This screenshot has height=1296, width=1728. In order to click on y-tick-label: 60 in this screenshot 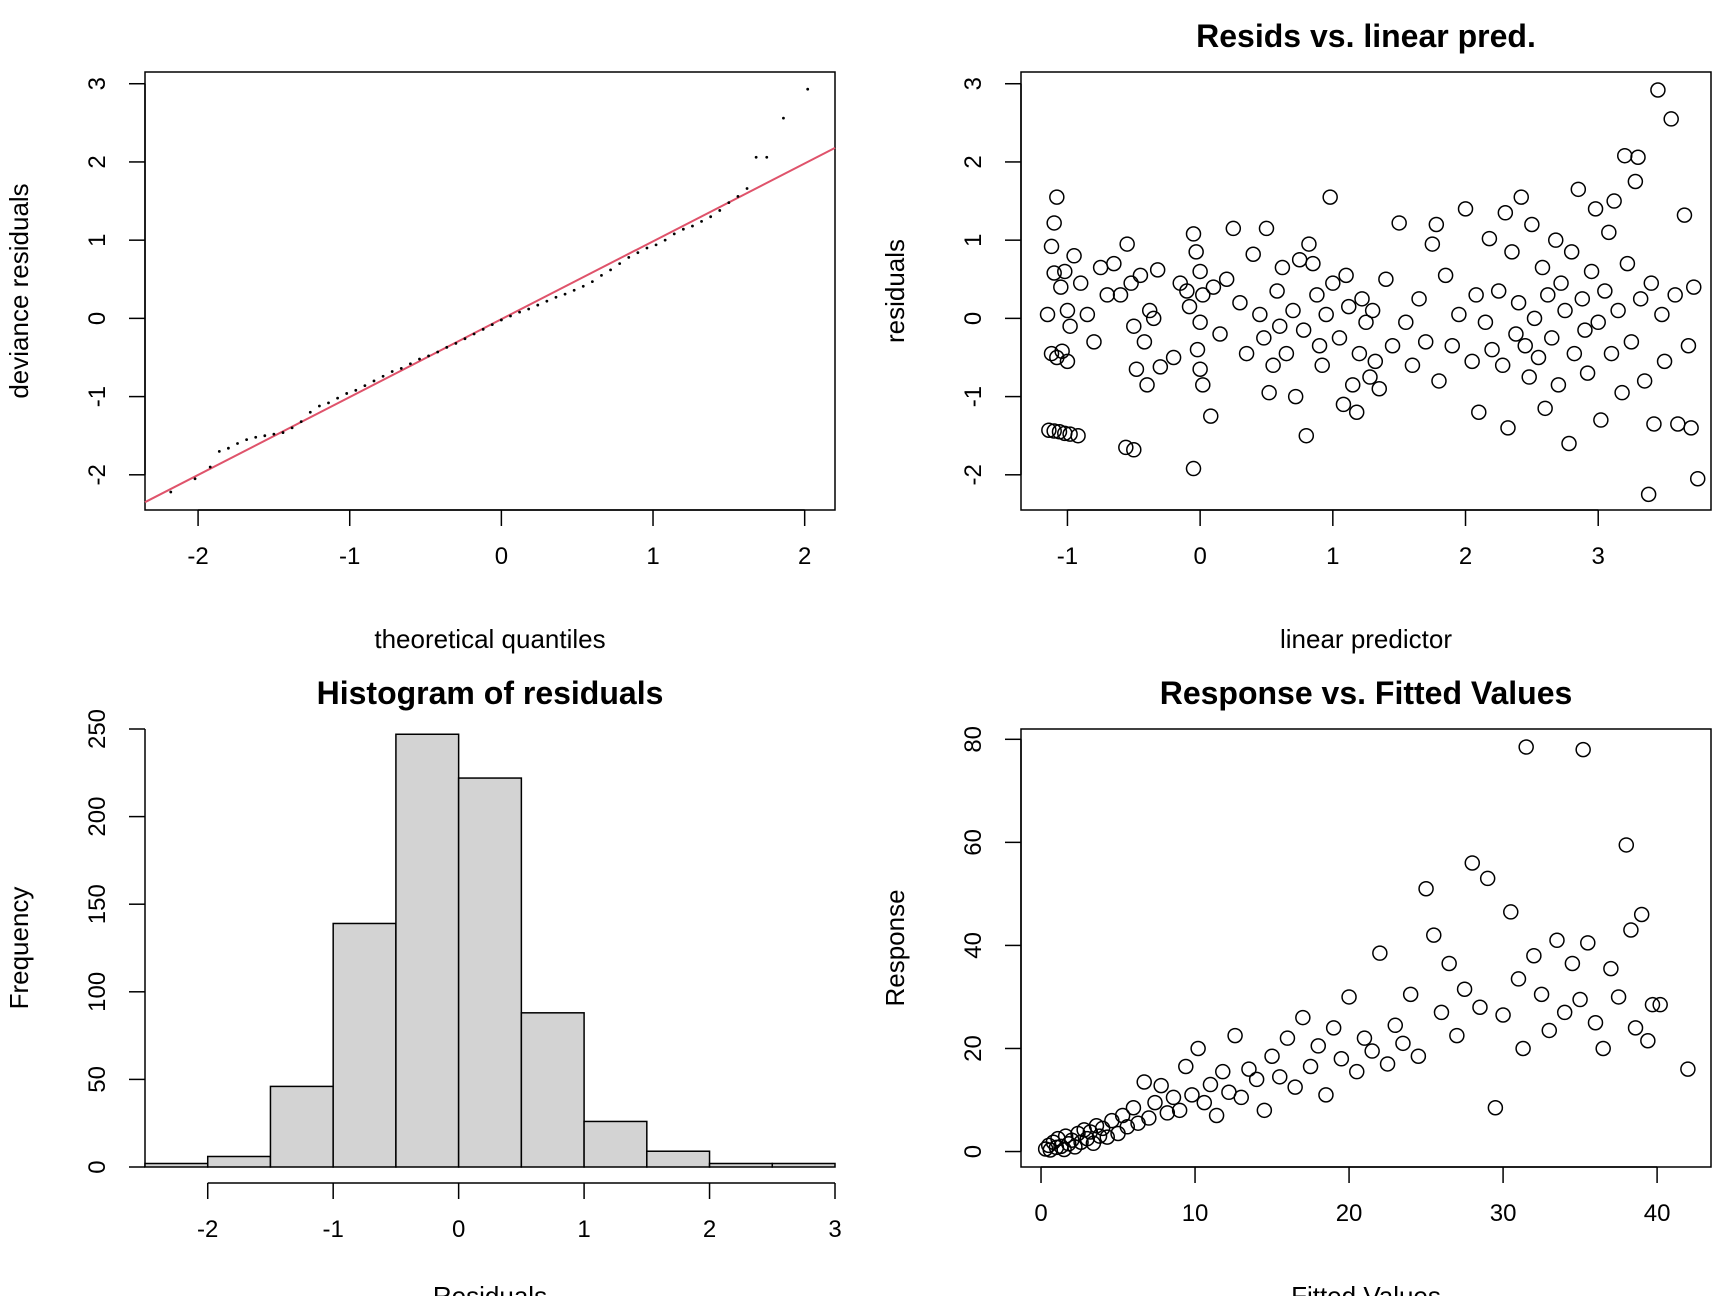, I will do `click(973, 842)`.